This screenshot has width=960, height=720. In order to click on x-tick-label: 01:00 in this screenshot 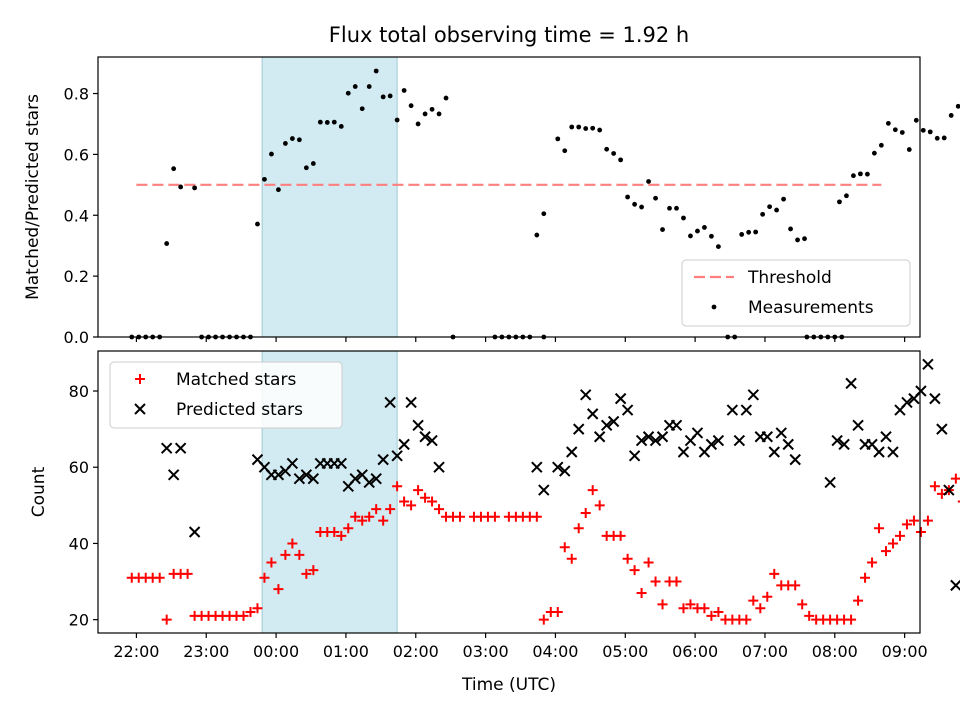, I will do `click(346, 651)`.